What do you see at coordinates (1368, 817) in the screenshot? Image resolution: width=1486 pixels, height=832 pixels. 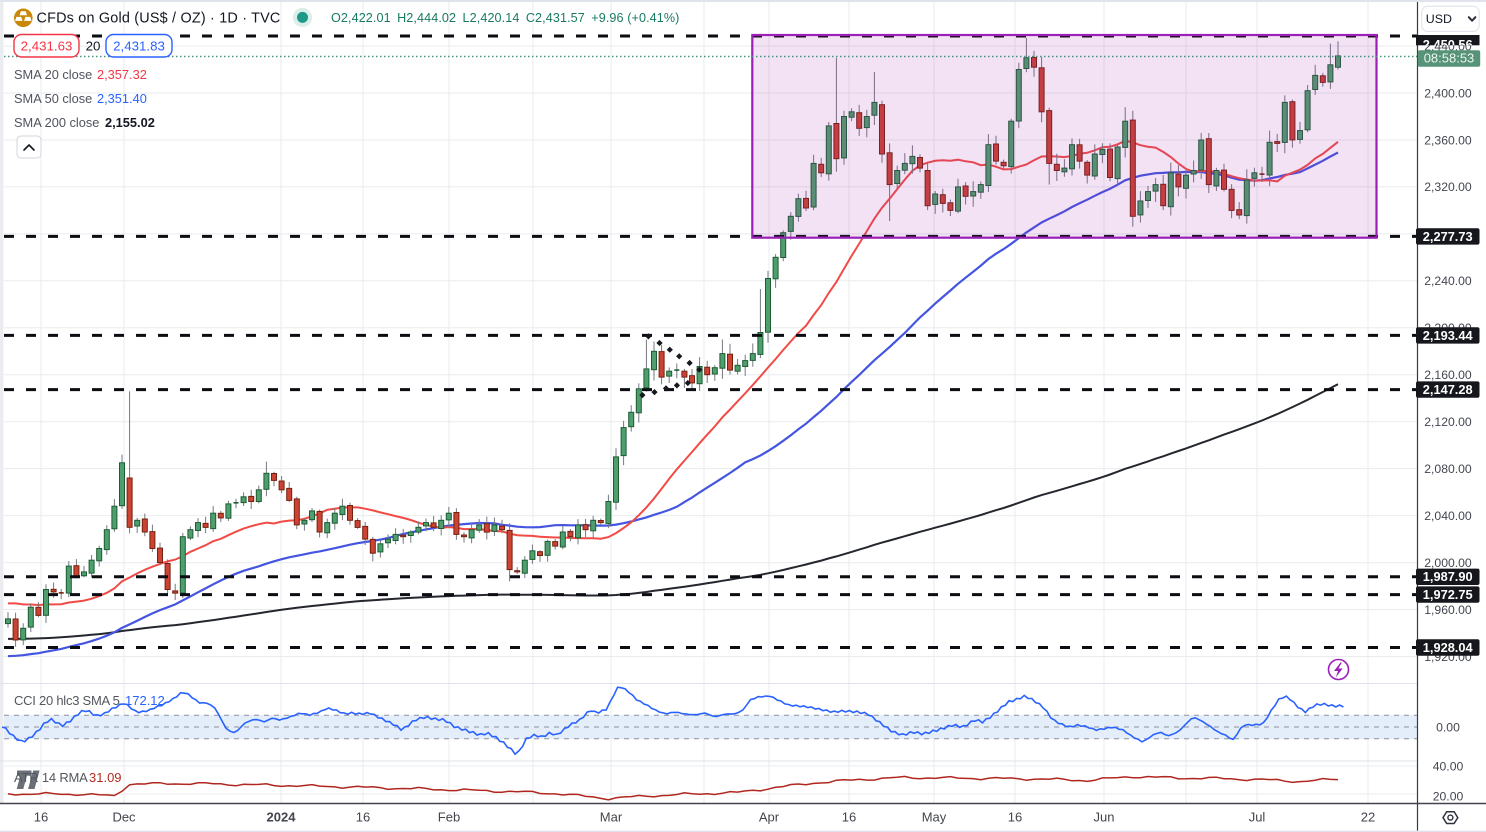 I see `svg-text: 22` at bounding box center [1368, 817].